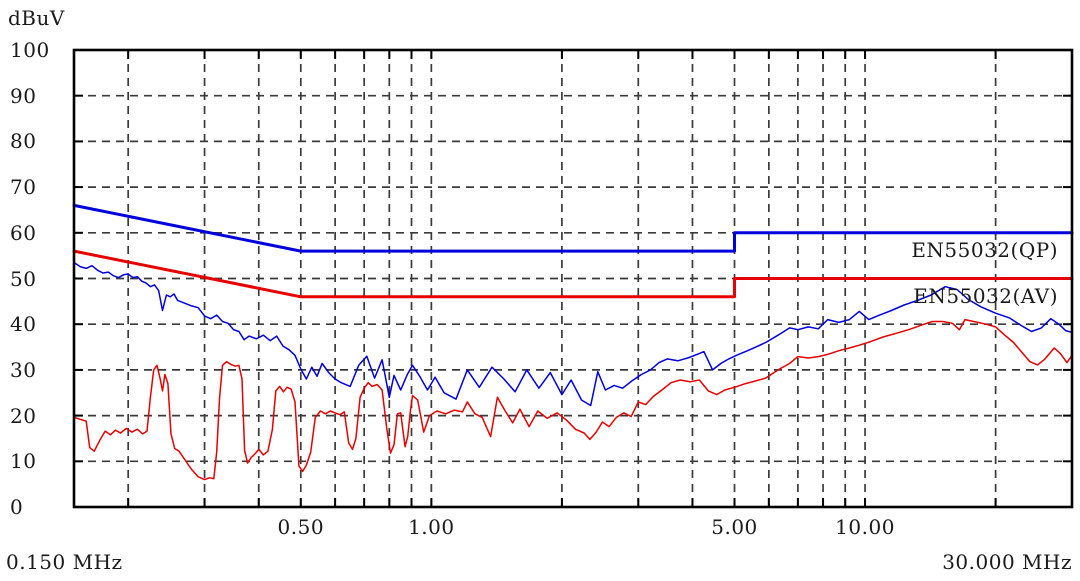 The height and width of the screenshot is (581, 1080). Describe the element at coordinates (23, 141) in the screenshot. I see `y-tick-label: 80` at that location.